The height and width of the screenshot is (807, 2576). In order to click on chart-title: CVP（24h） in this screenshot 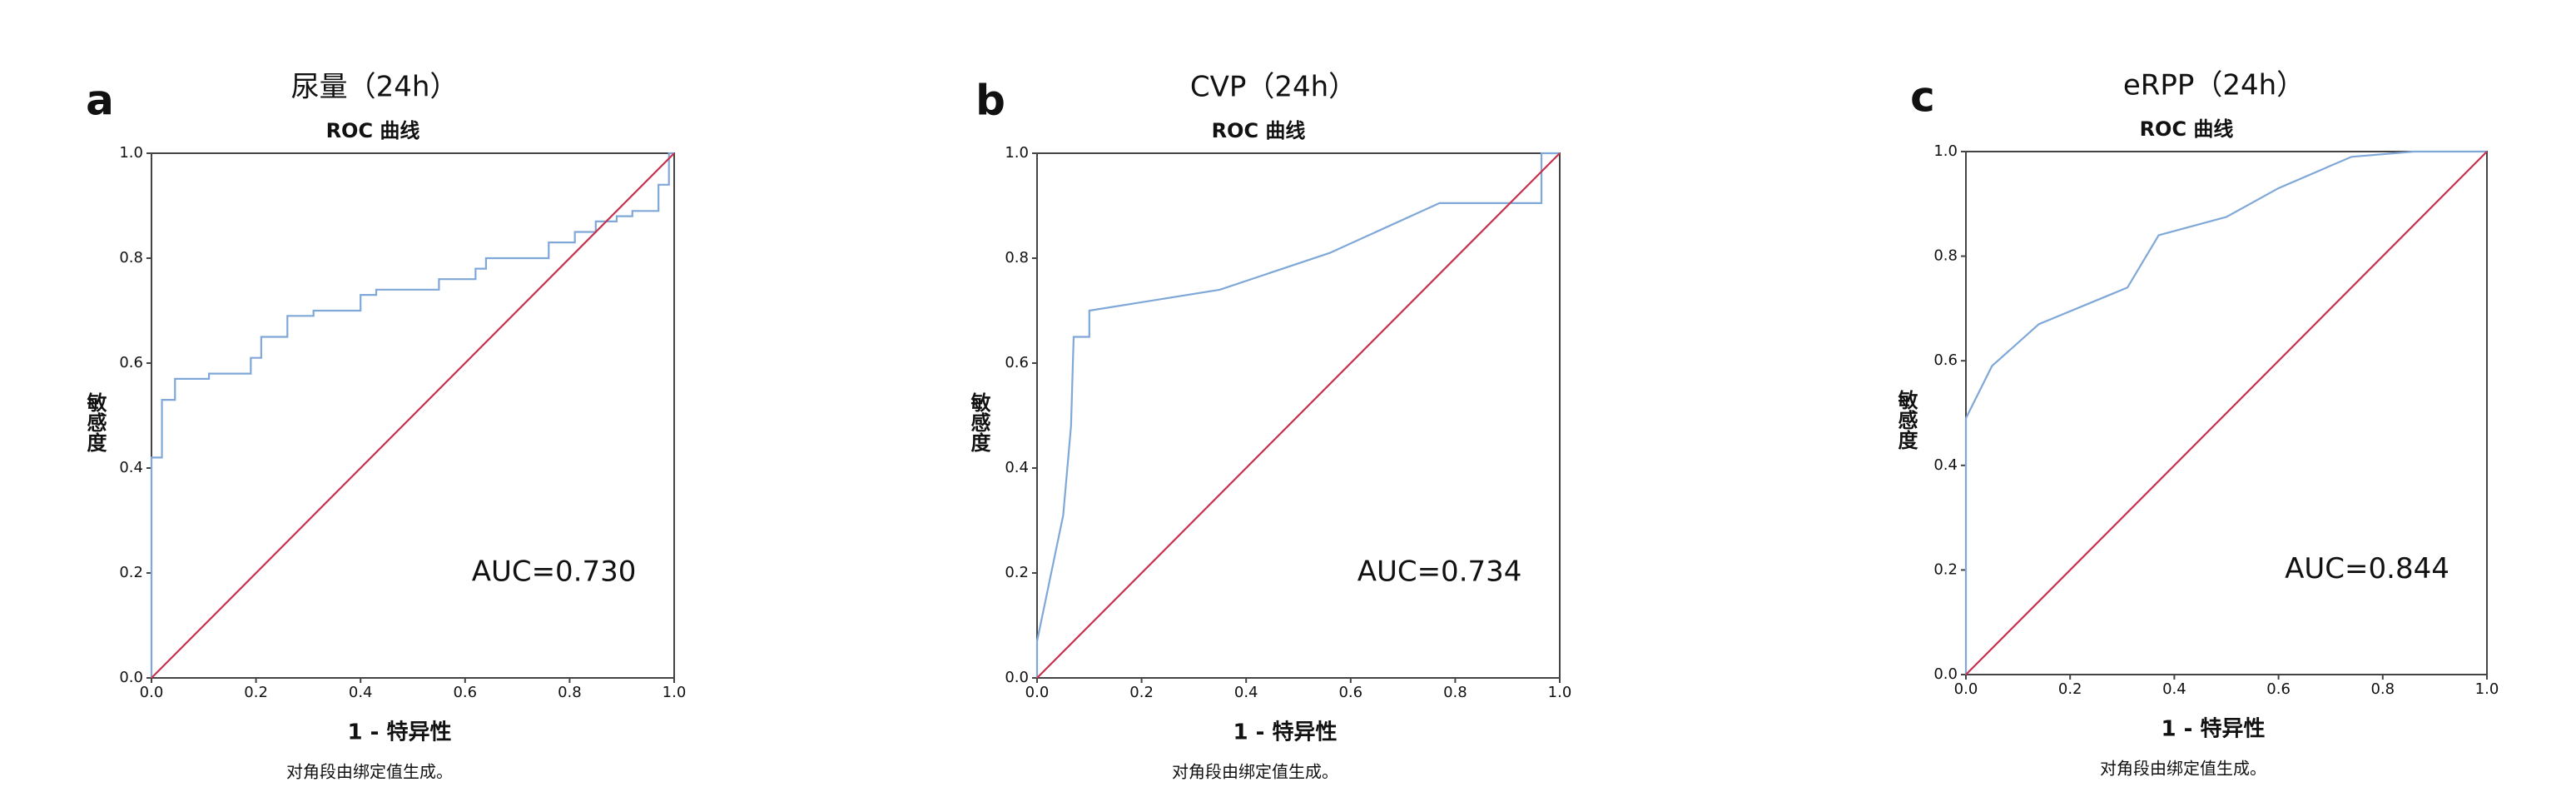, I will do `click(1273, 87)`.